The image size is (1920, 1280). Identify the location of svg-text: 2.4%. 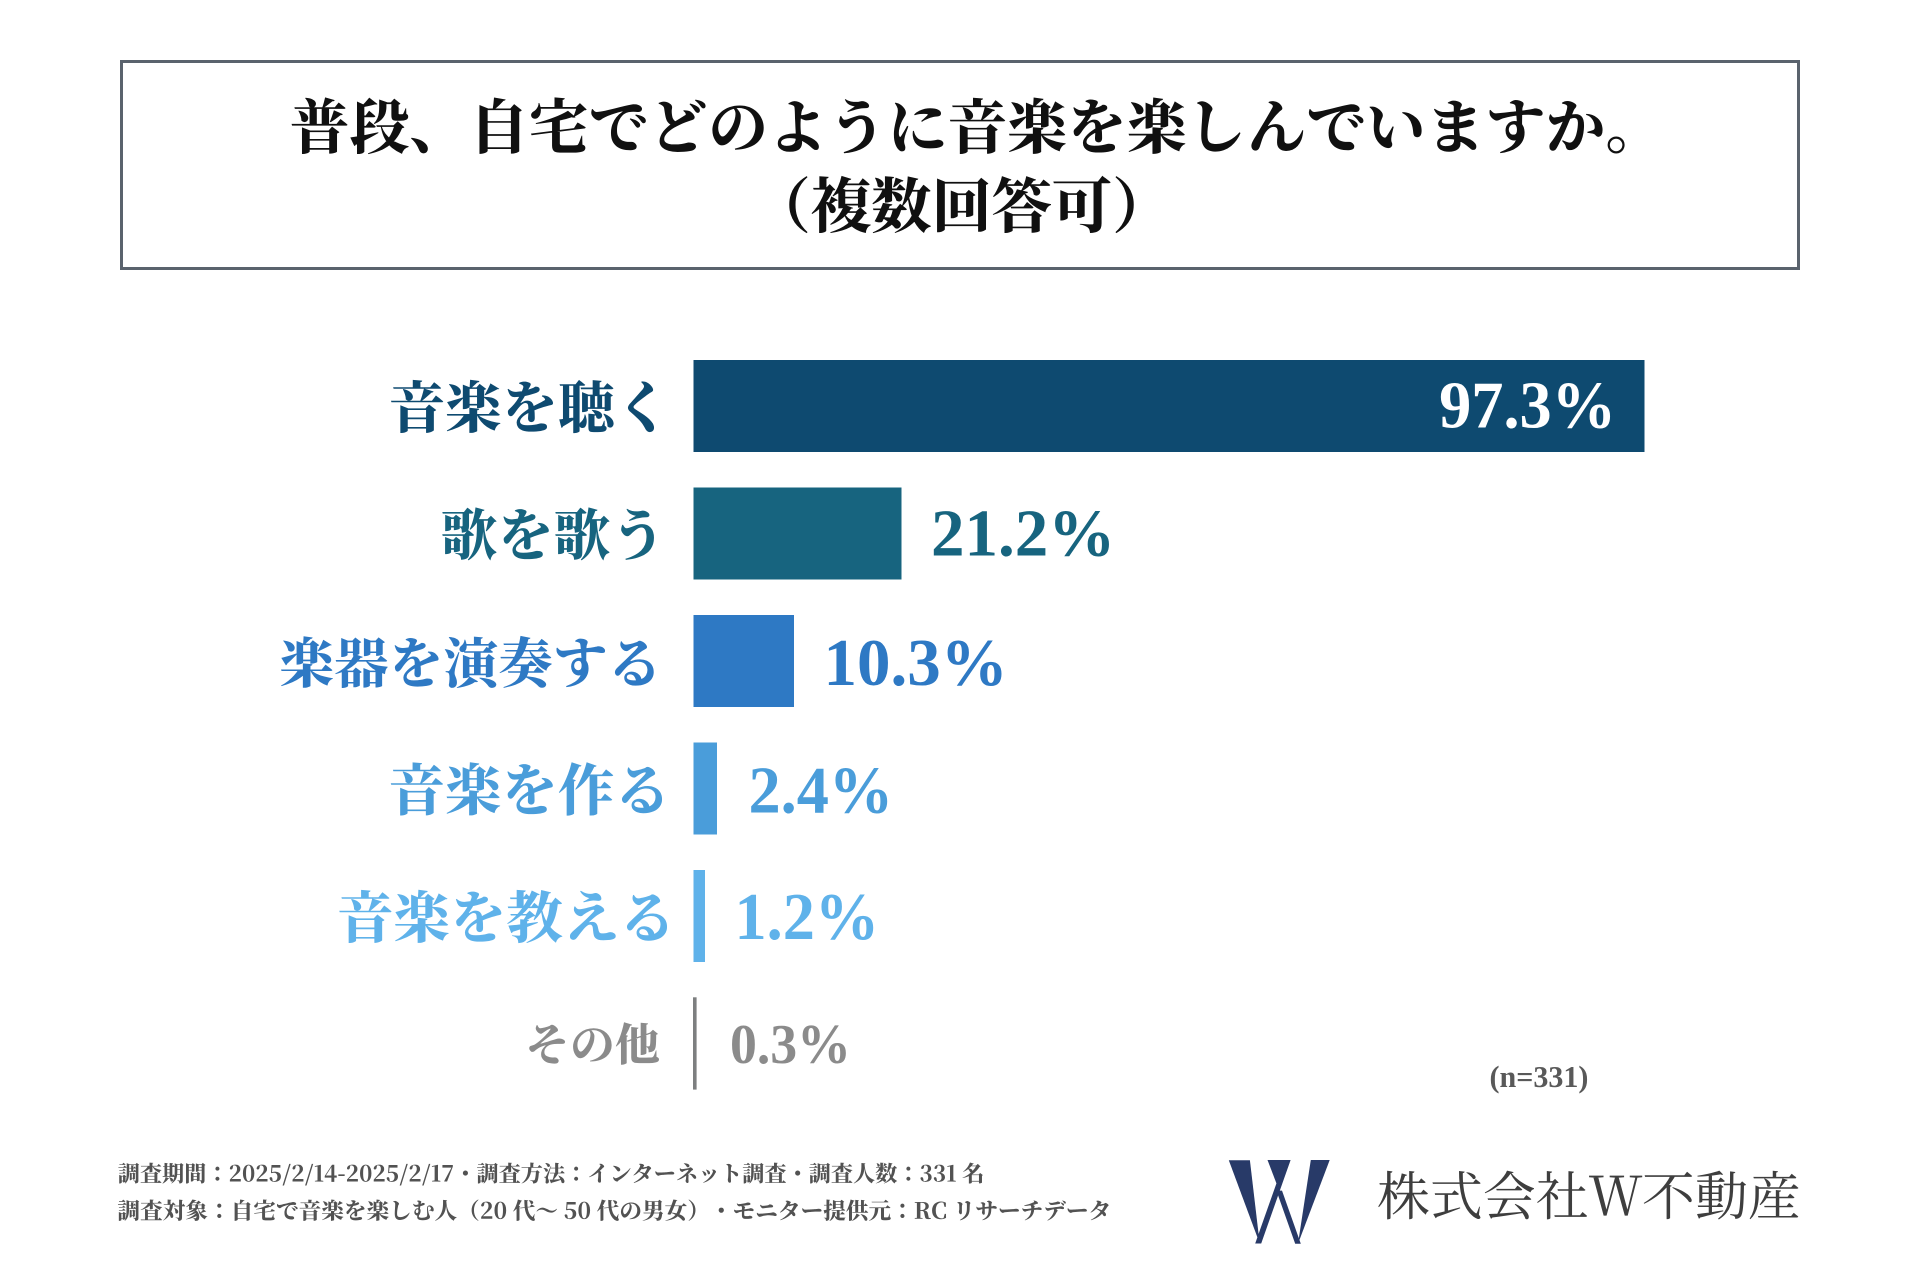
(821, 790).